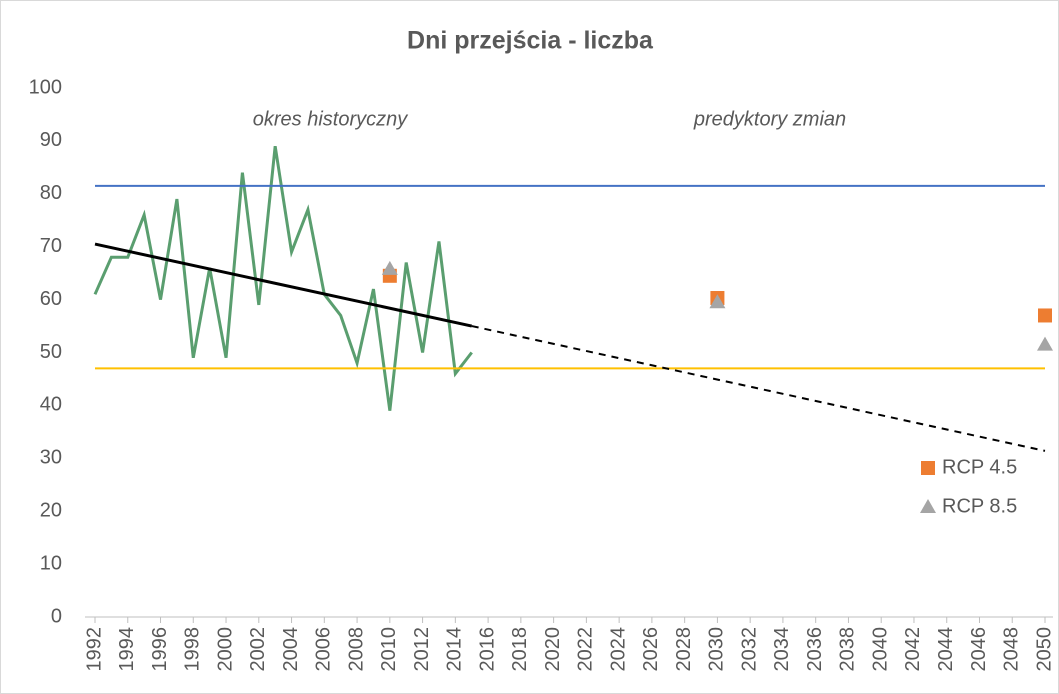 Image resolution: width=1059 pixels, height=694 pixels. Describe the element at coordinates (684, 649) in the screenshot. I see `x-tick-label: 2028` at that location.